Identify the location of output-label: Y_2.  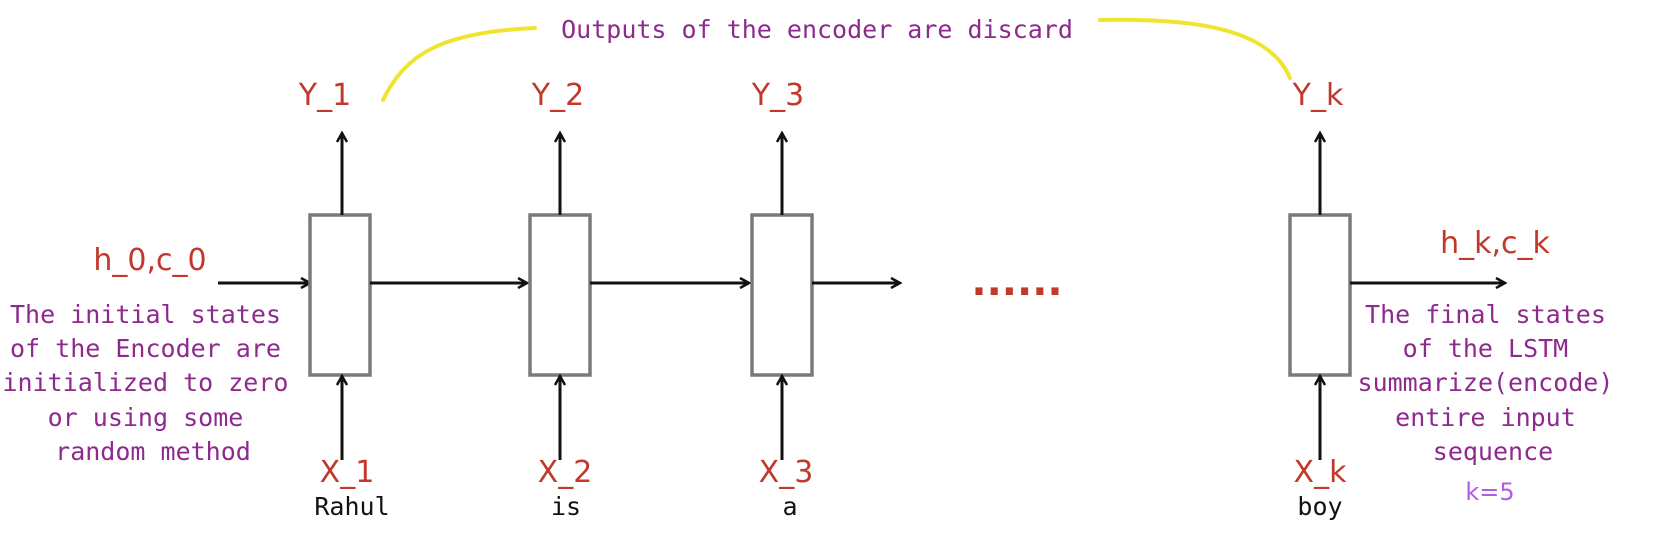
(557, 95).